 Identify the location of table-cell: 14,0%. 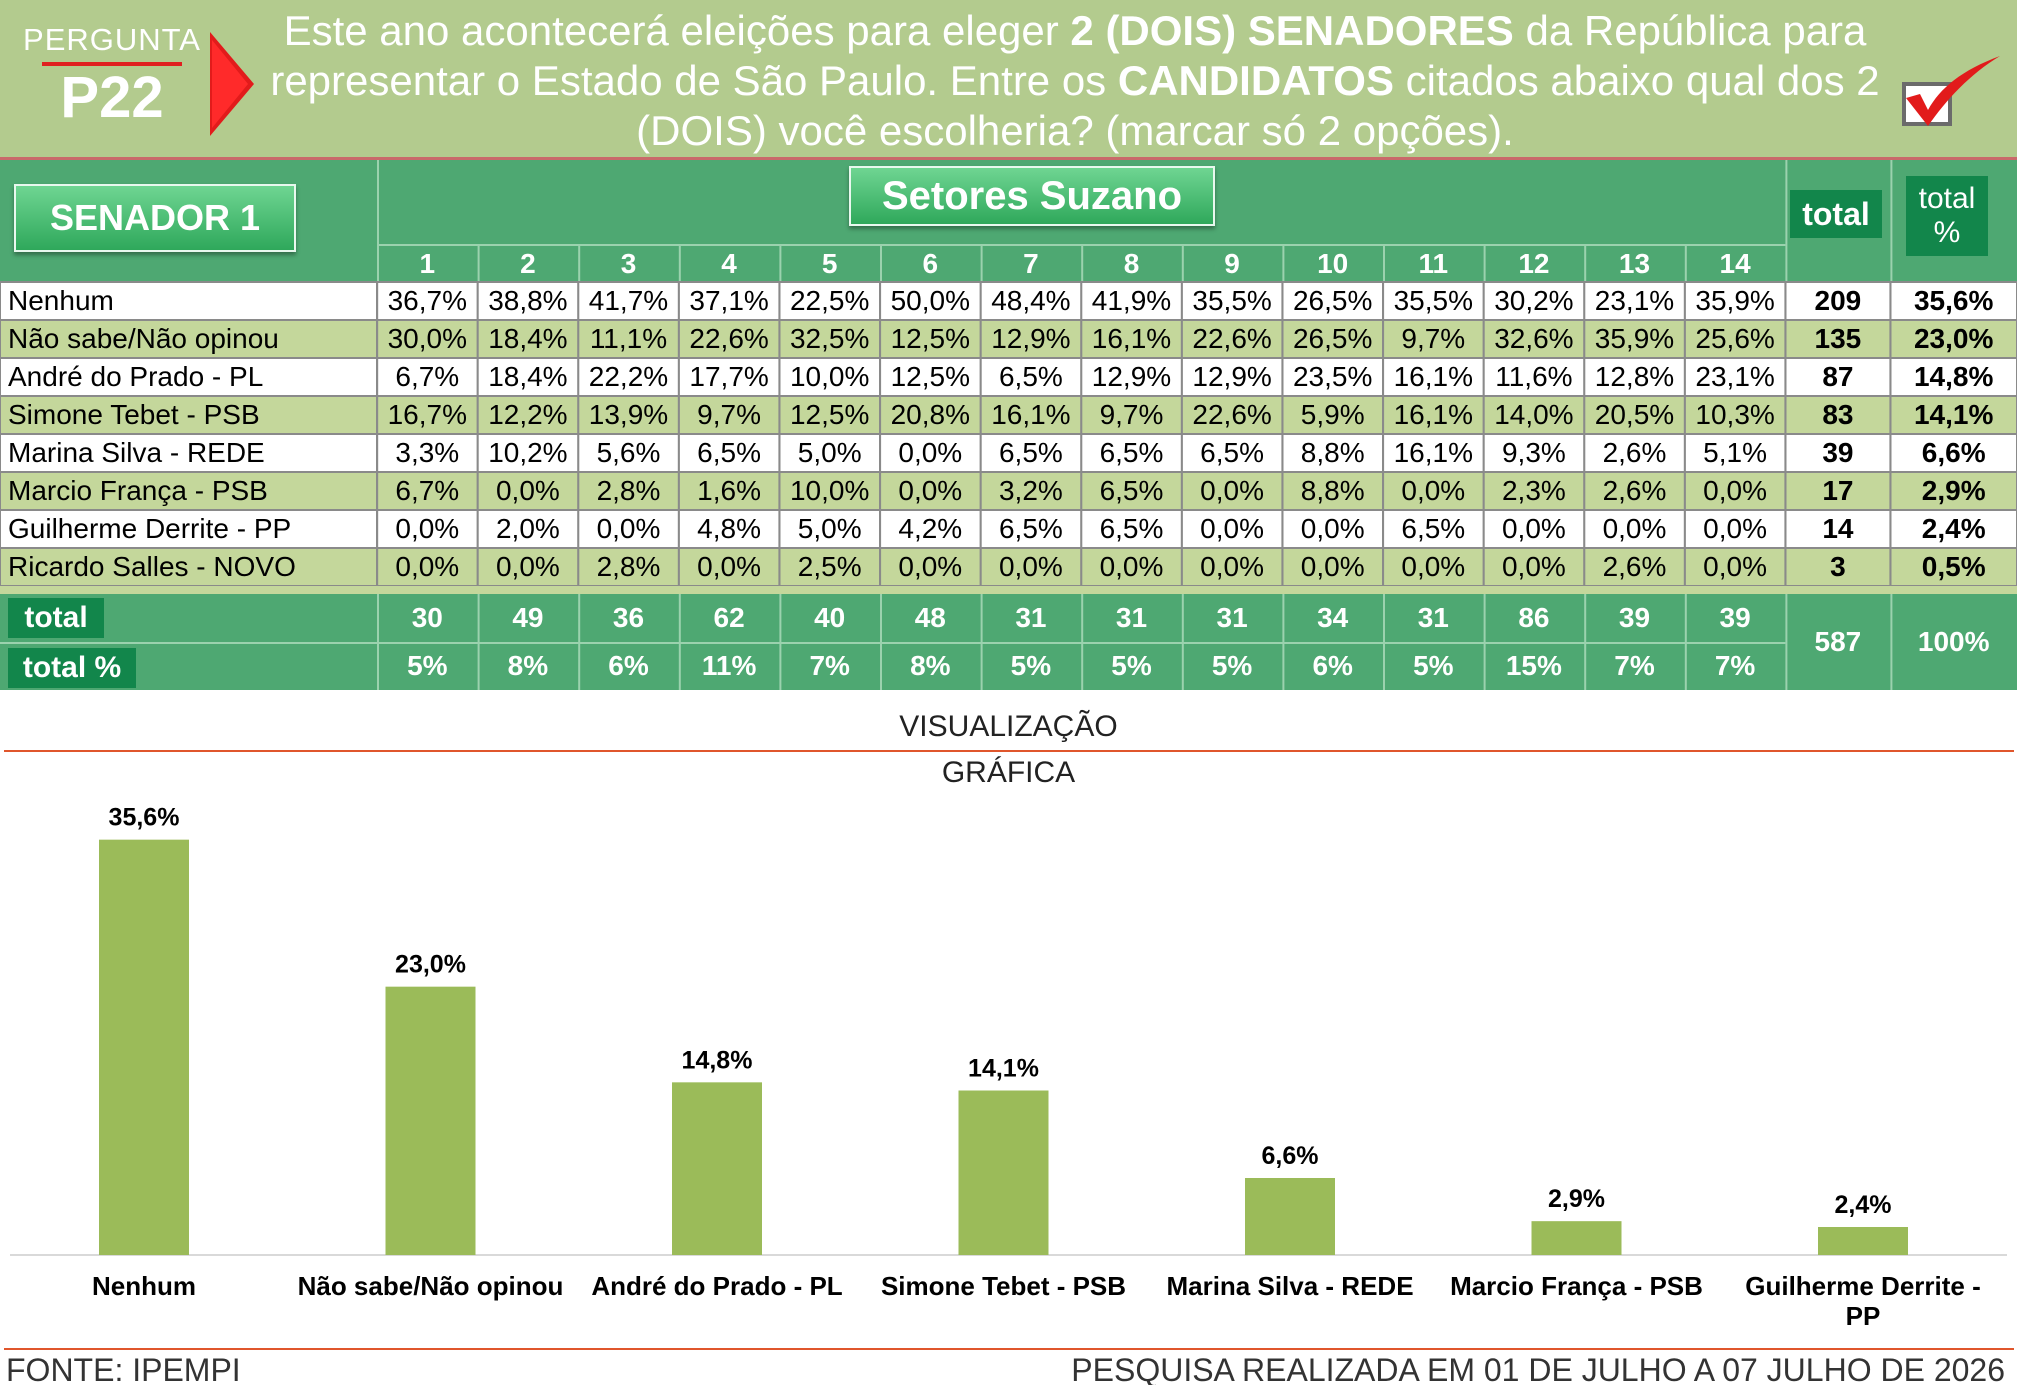
(1534, 414).